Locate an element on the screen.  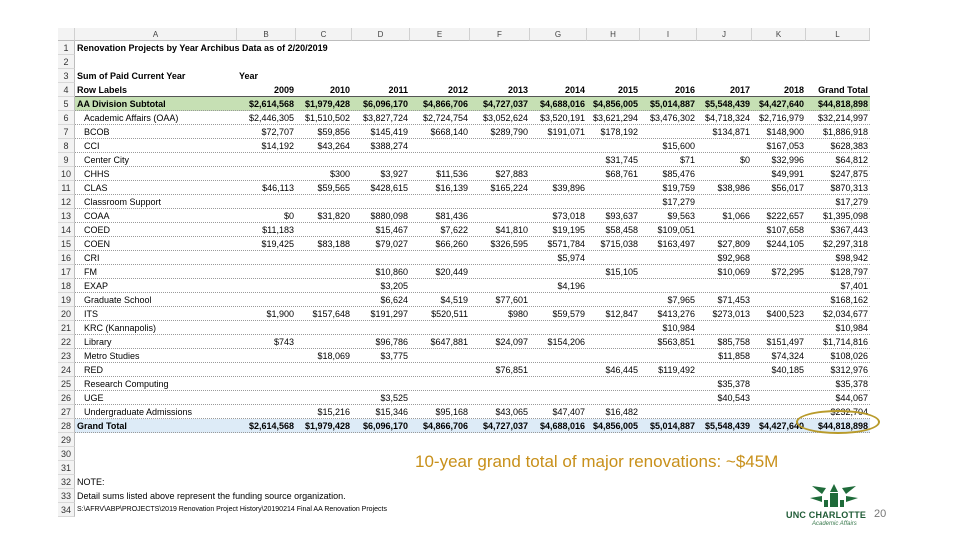
cell-value: $715,038 is located at coordinates (619, 244).